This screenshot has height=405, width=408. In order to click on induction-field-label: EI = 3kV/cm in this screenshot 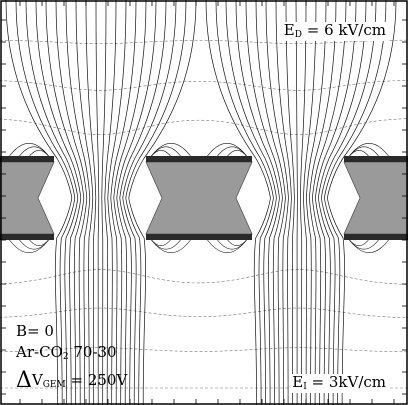, I will do `click(339, 383)`.